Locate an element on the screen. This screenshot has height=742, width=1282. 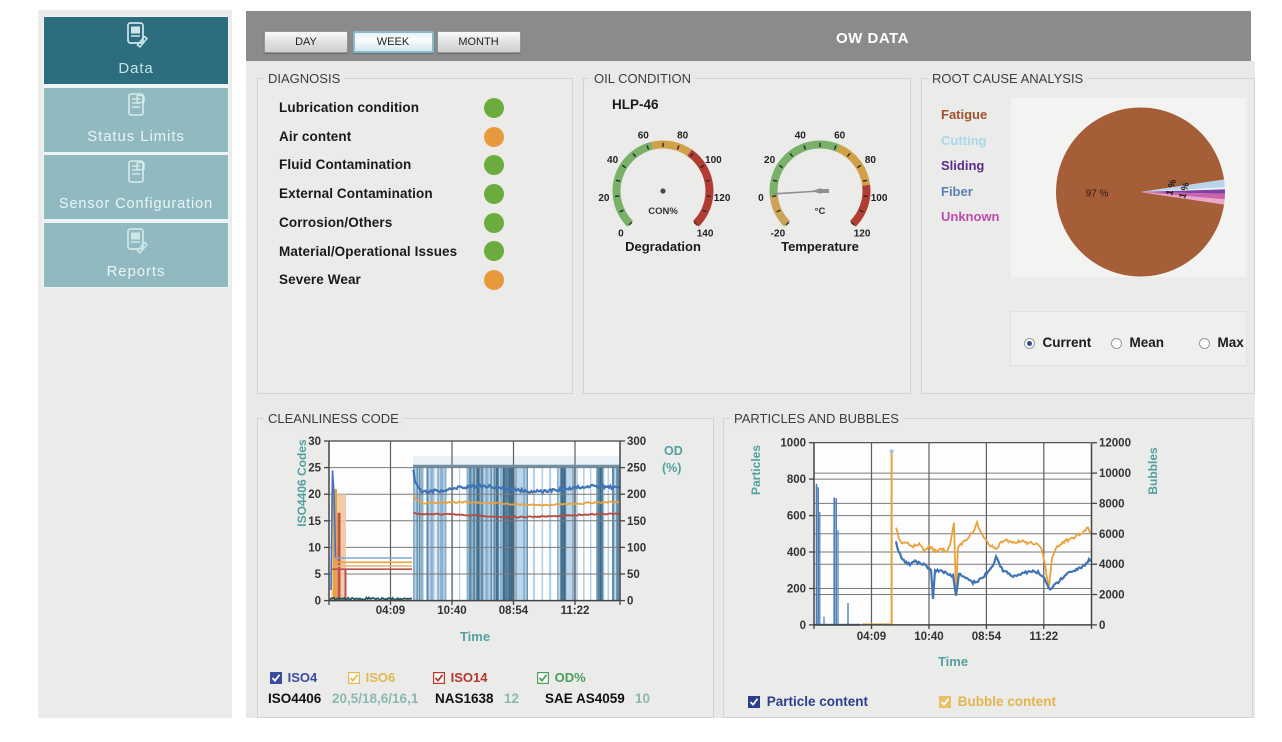
svg-text: Bubbles is located at coordinates (1153, 471).